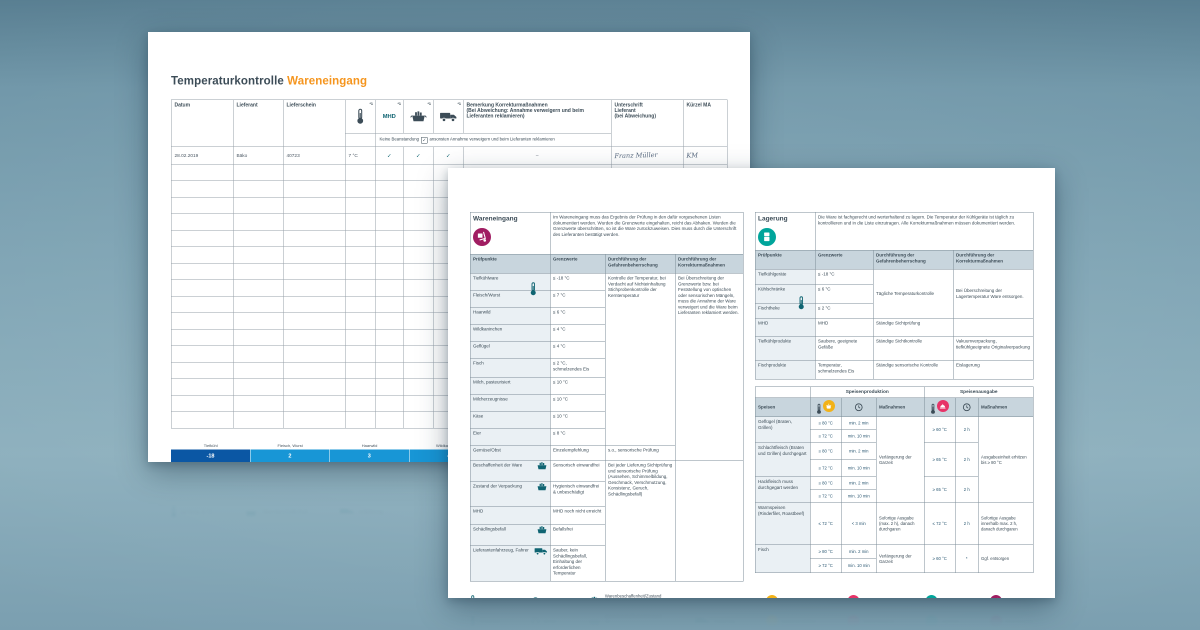 The width and height of the screenshot is (1200, 630). Describe the element at coordinates (967, 559) in the screenshot. I see `cell-ausgabe-zeit: *` at that location.